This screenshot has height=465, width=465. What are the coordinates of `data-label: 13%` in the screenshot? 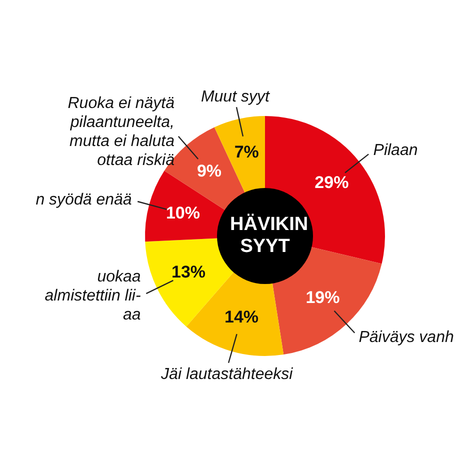 It's located at (188, 272).